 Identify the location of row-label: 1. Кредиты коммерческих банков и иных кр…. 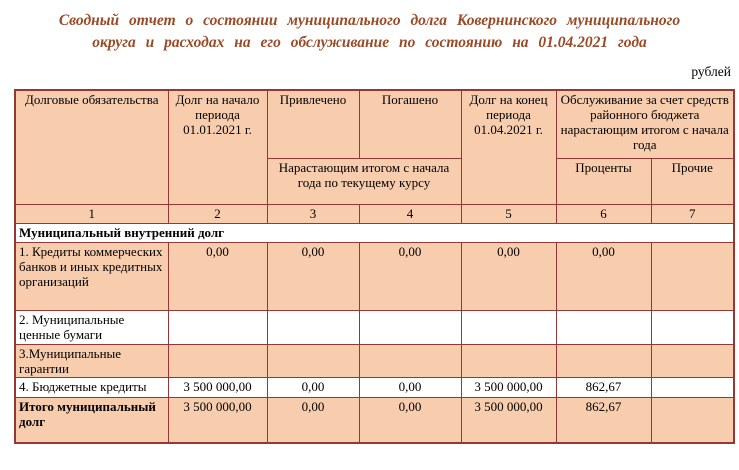
(91, 276).